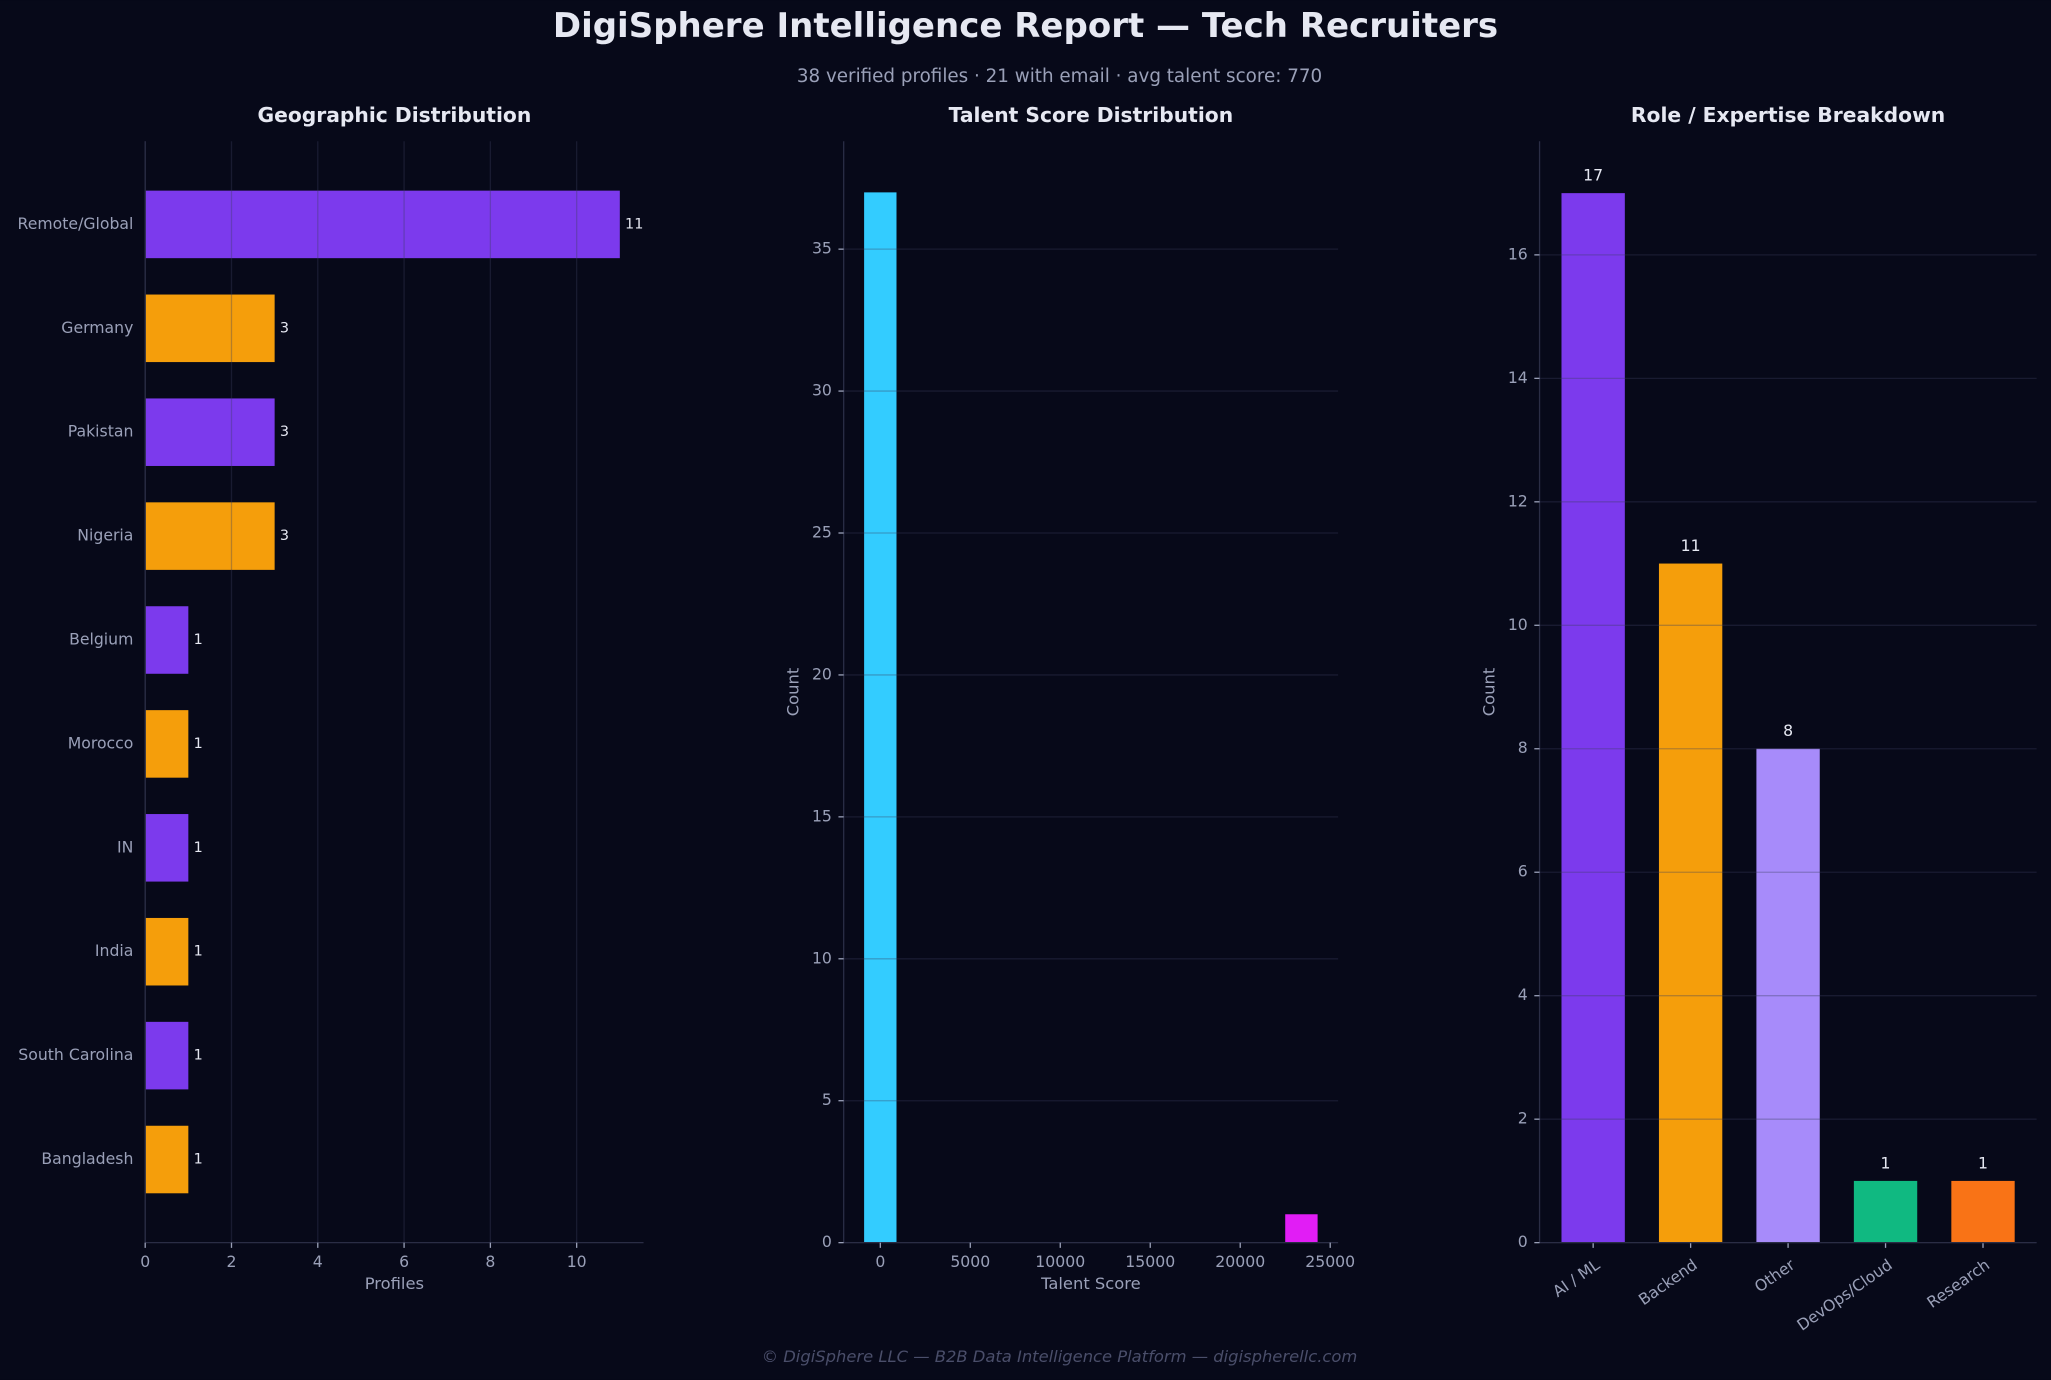 The width and height of the screenshot is (2051, 1380). I want to click on y-tick-label: 14, so click(1518, 377).